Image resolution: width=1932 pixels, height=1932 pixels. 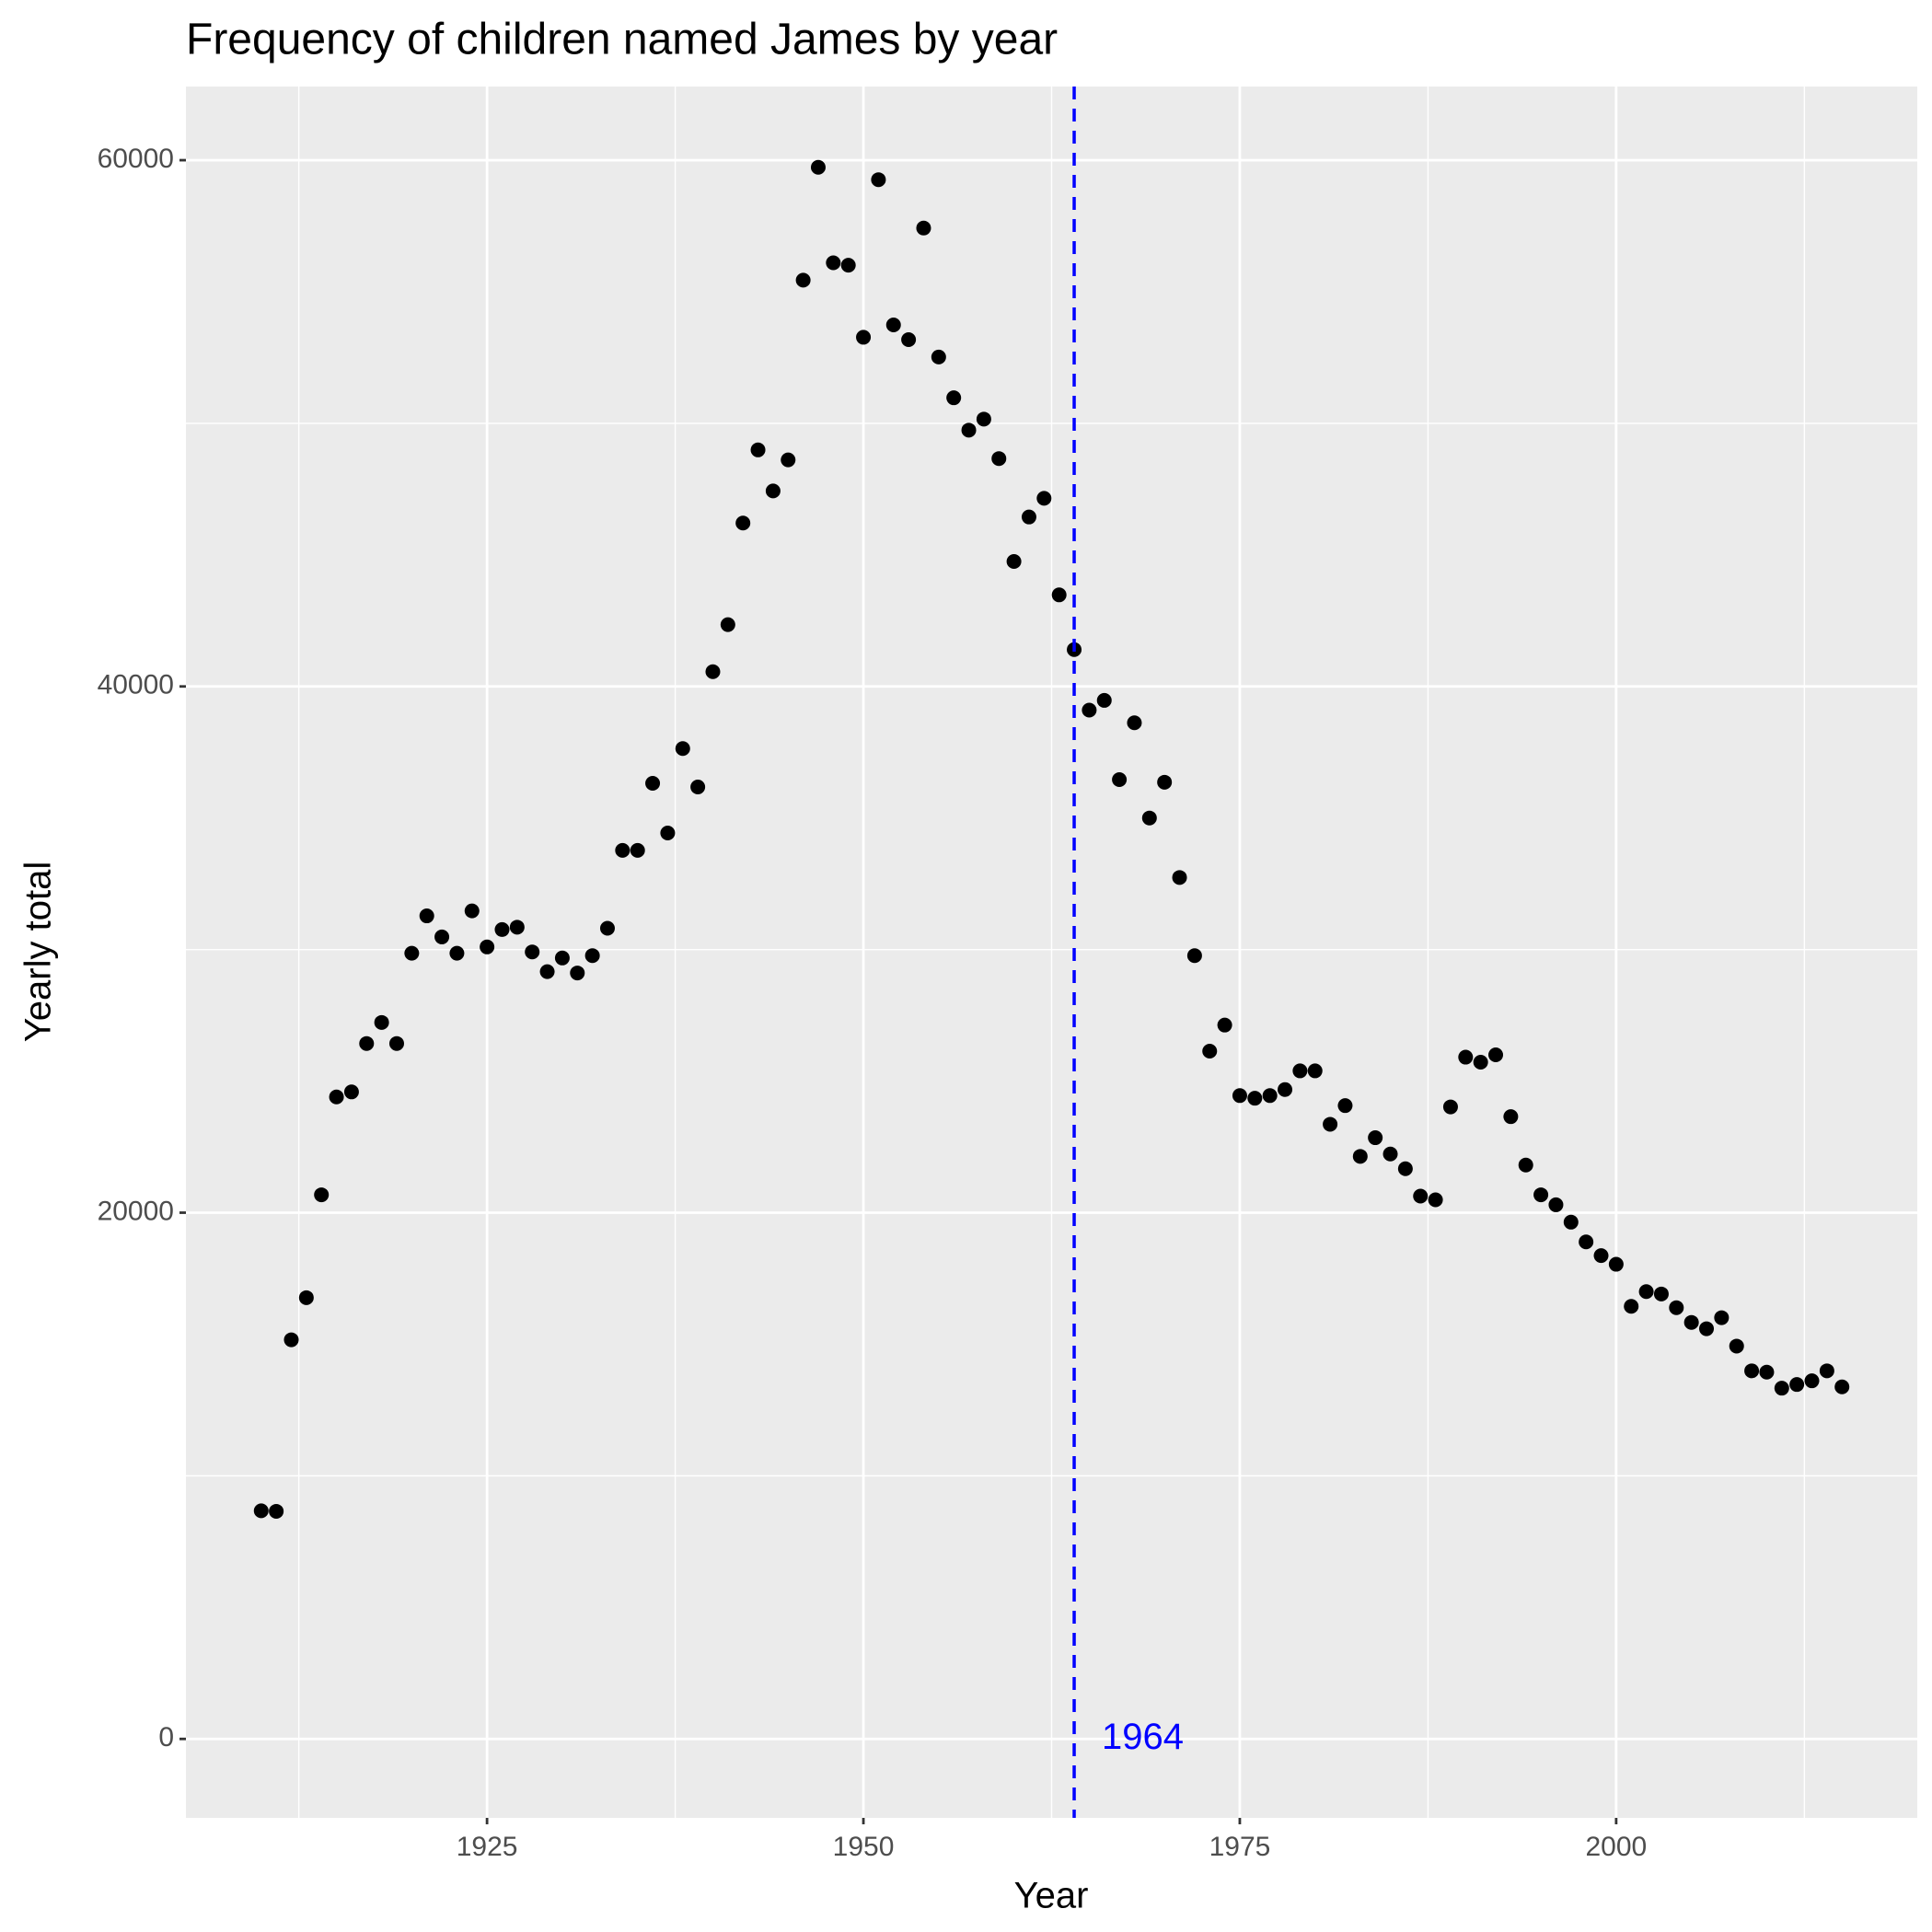 I want to click on y-tick-label: 40000, so click(x=136, y=685).